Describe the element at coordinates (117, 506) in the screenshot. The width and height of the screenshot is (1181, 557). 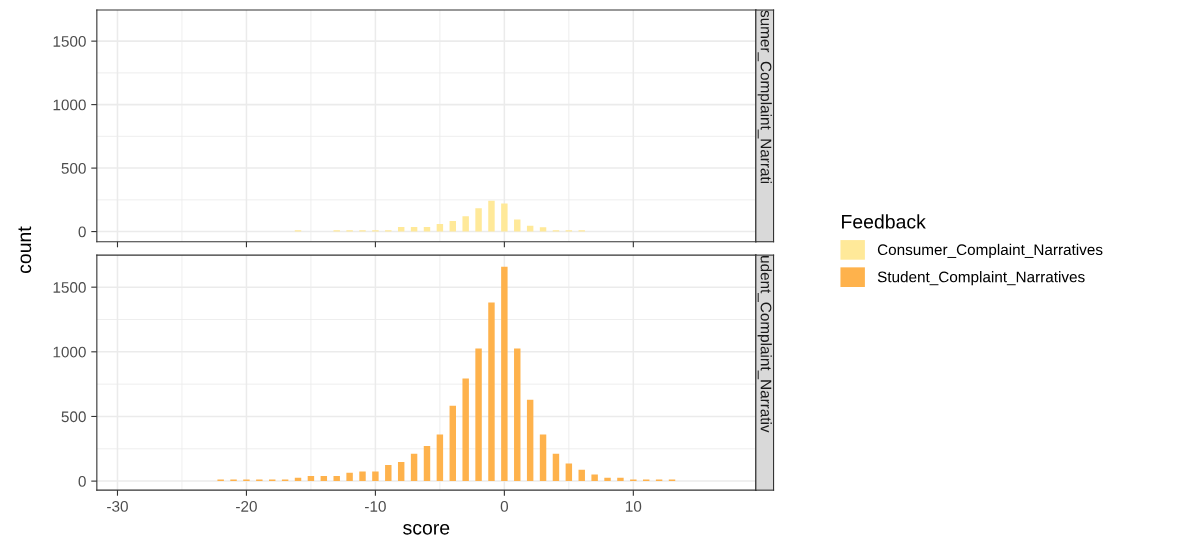
I see `x-tick-label: -30` at that location.